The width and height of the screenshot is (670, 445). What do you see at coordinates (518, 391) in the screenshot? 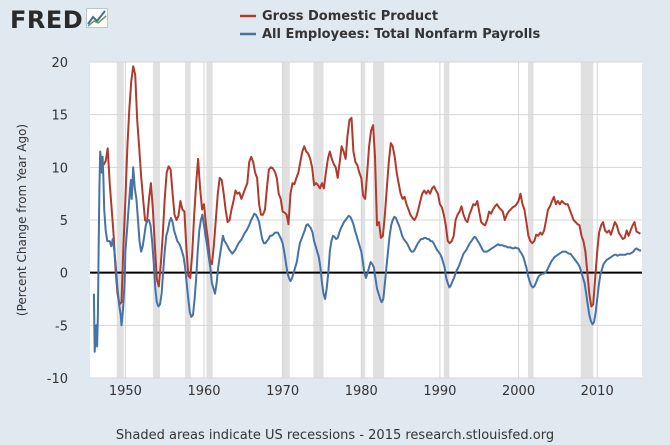
I see `x-tick-label: 2000` at bounding box center [518, 391].